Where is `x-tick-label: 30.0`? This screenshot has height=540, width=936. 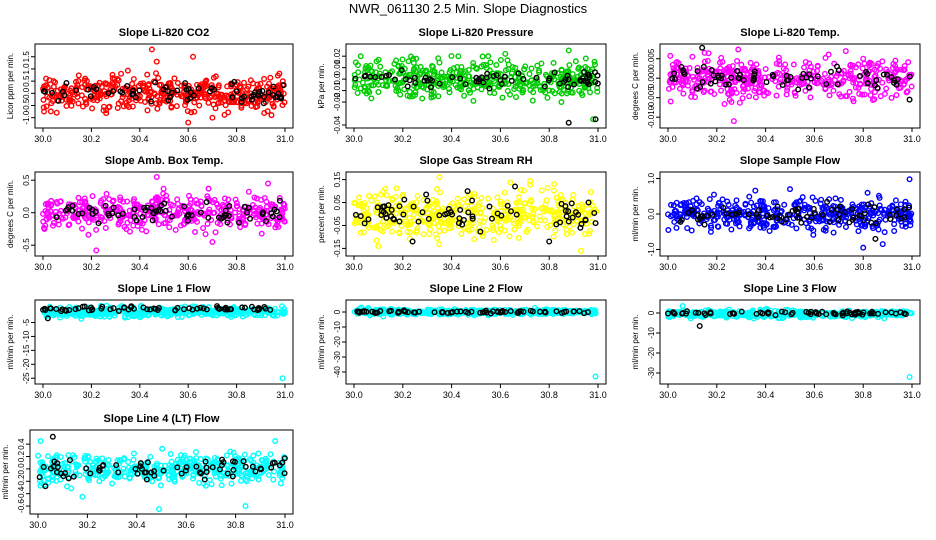 x-tick-label: 30.0 is located at coordinates (38, 525).